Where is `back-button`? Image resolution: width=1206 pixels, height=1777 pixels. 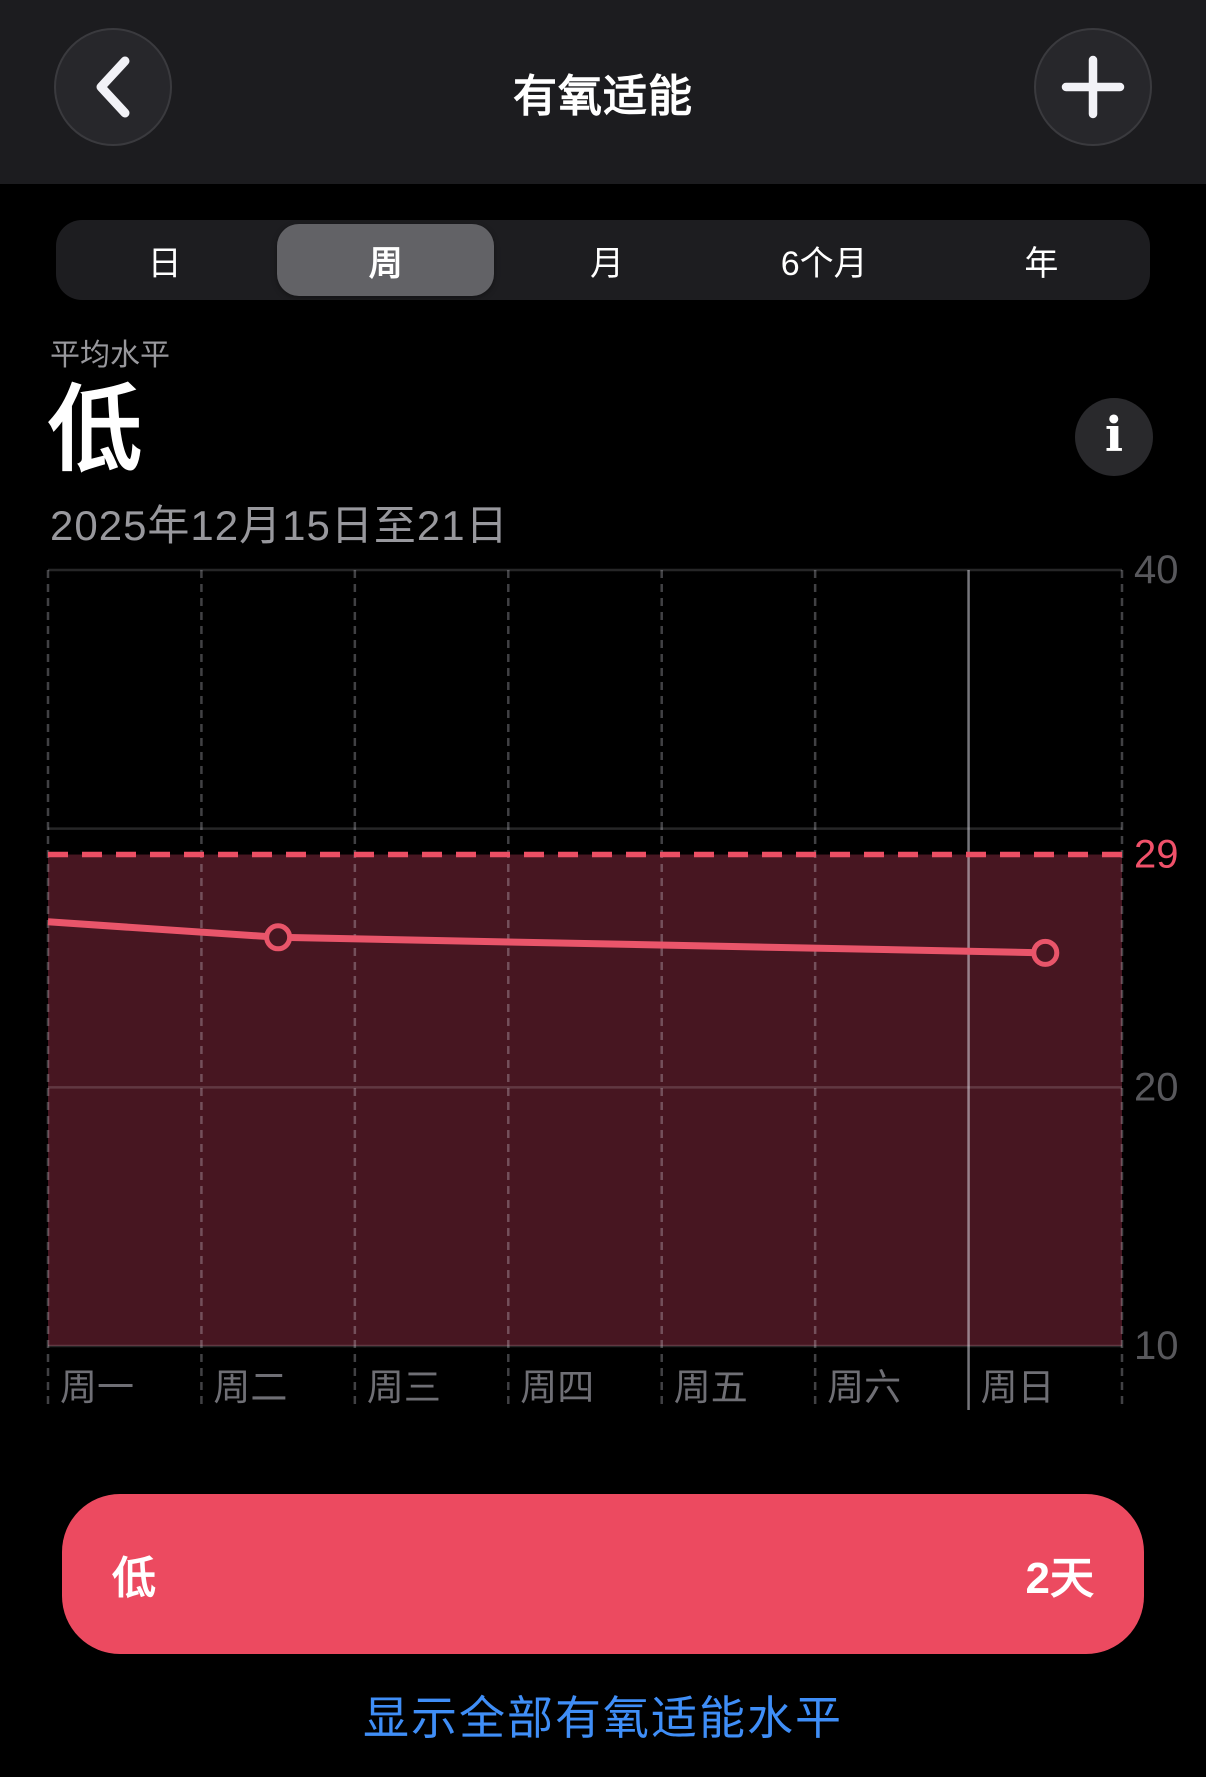
back-button is located at coordinates (113, 87).